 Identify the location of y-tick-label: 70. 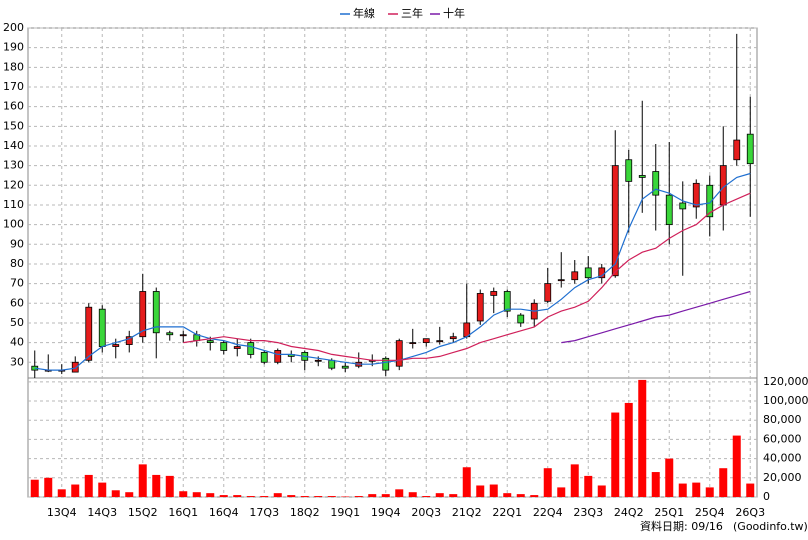
(17, 283).